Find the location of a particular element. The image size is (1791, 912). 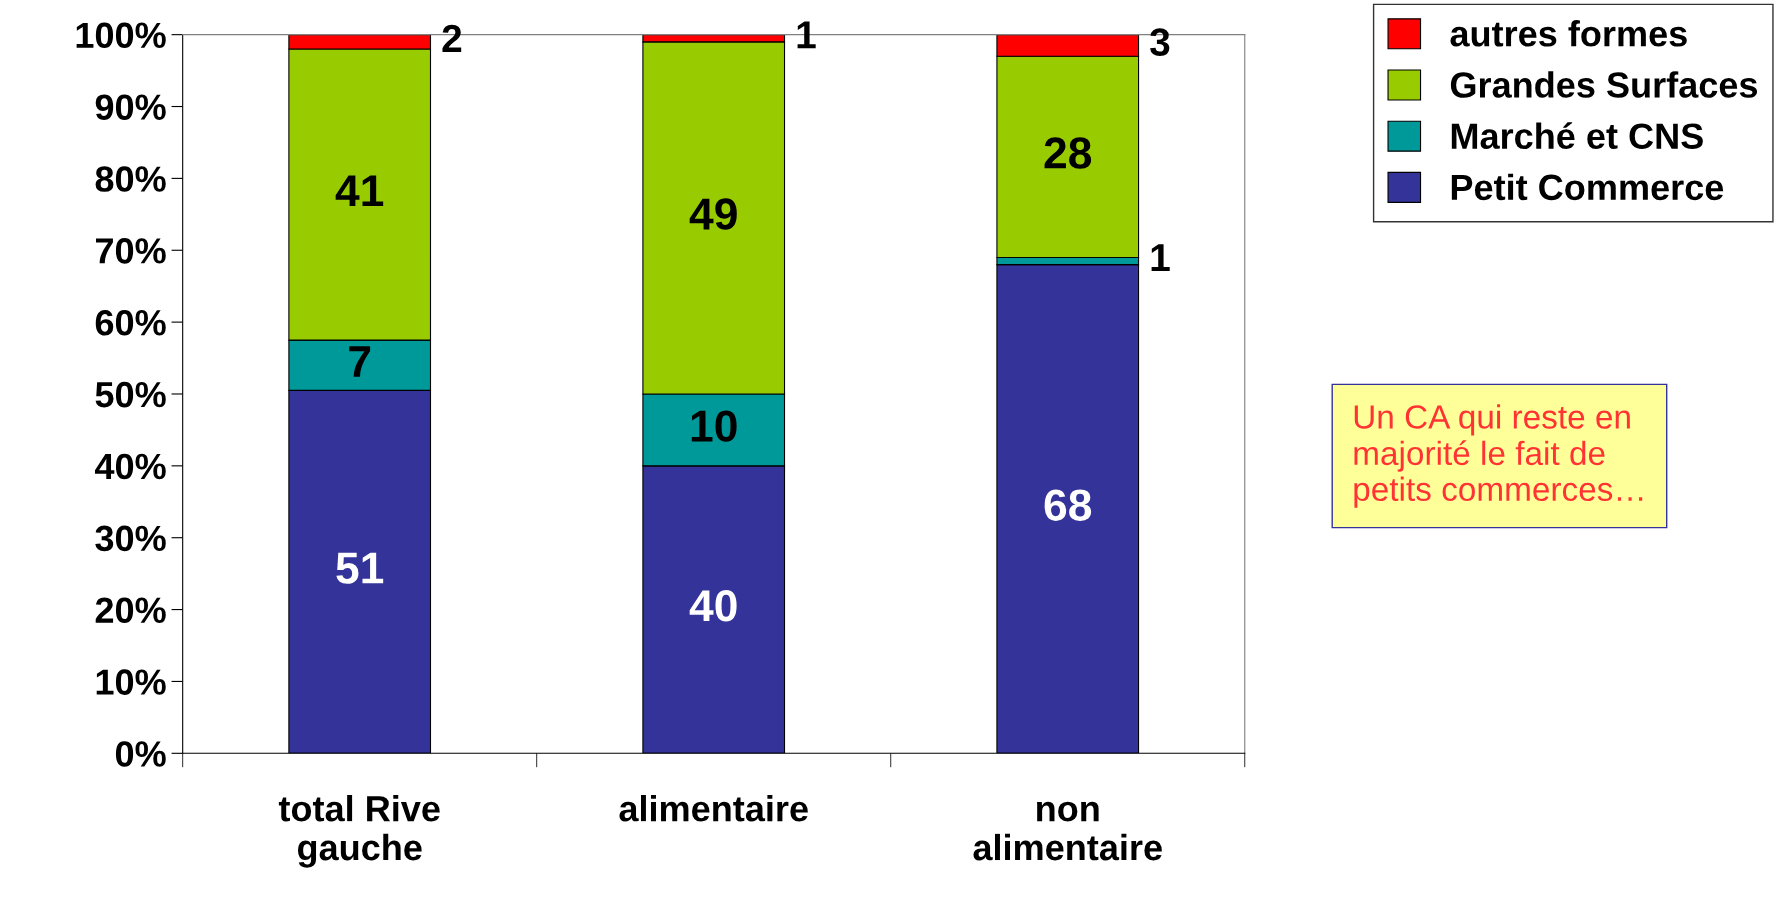

data-label: 41 is located at coordinates (359, 191).